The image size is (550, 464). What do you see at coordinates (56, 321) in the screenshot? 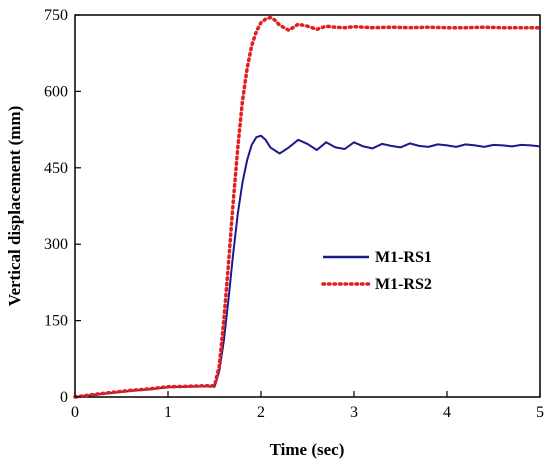
I see `y-tick-label: 150` at bounding box center [56, 321].